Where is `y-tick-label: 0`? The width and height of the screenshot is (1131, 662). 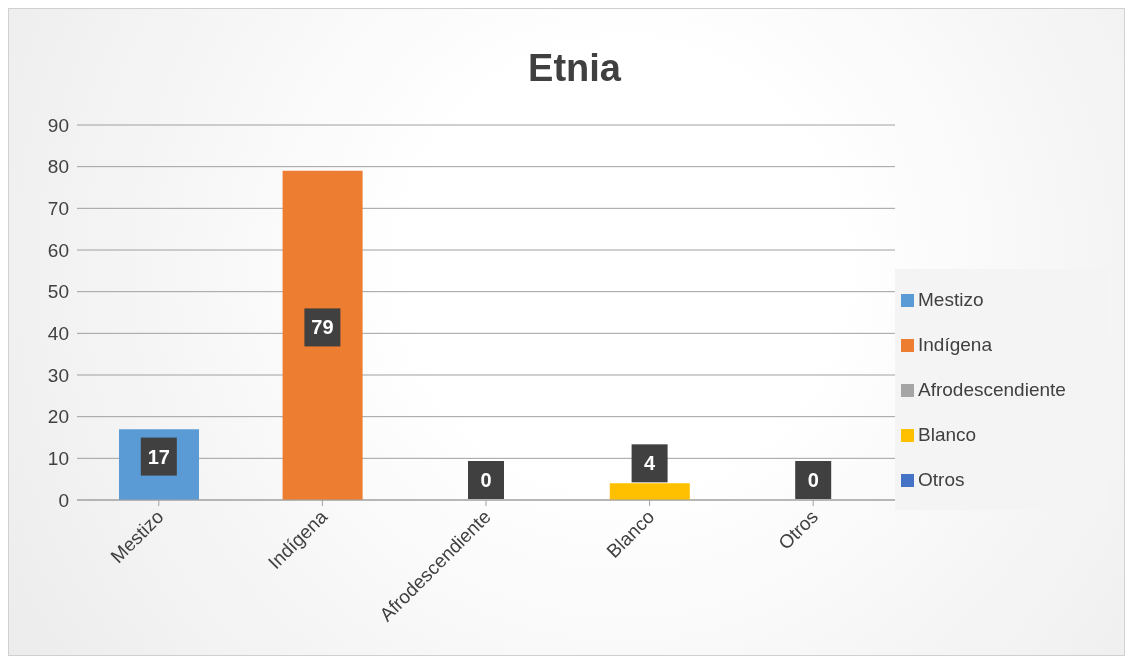 y-tick-label: 0 is located at coordinates (63, 500).